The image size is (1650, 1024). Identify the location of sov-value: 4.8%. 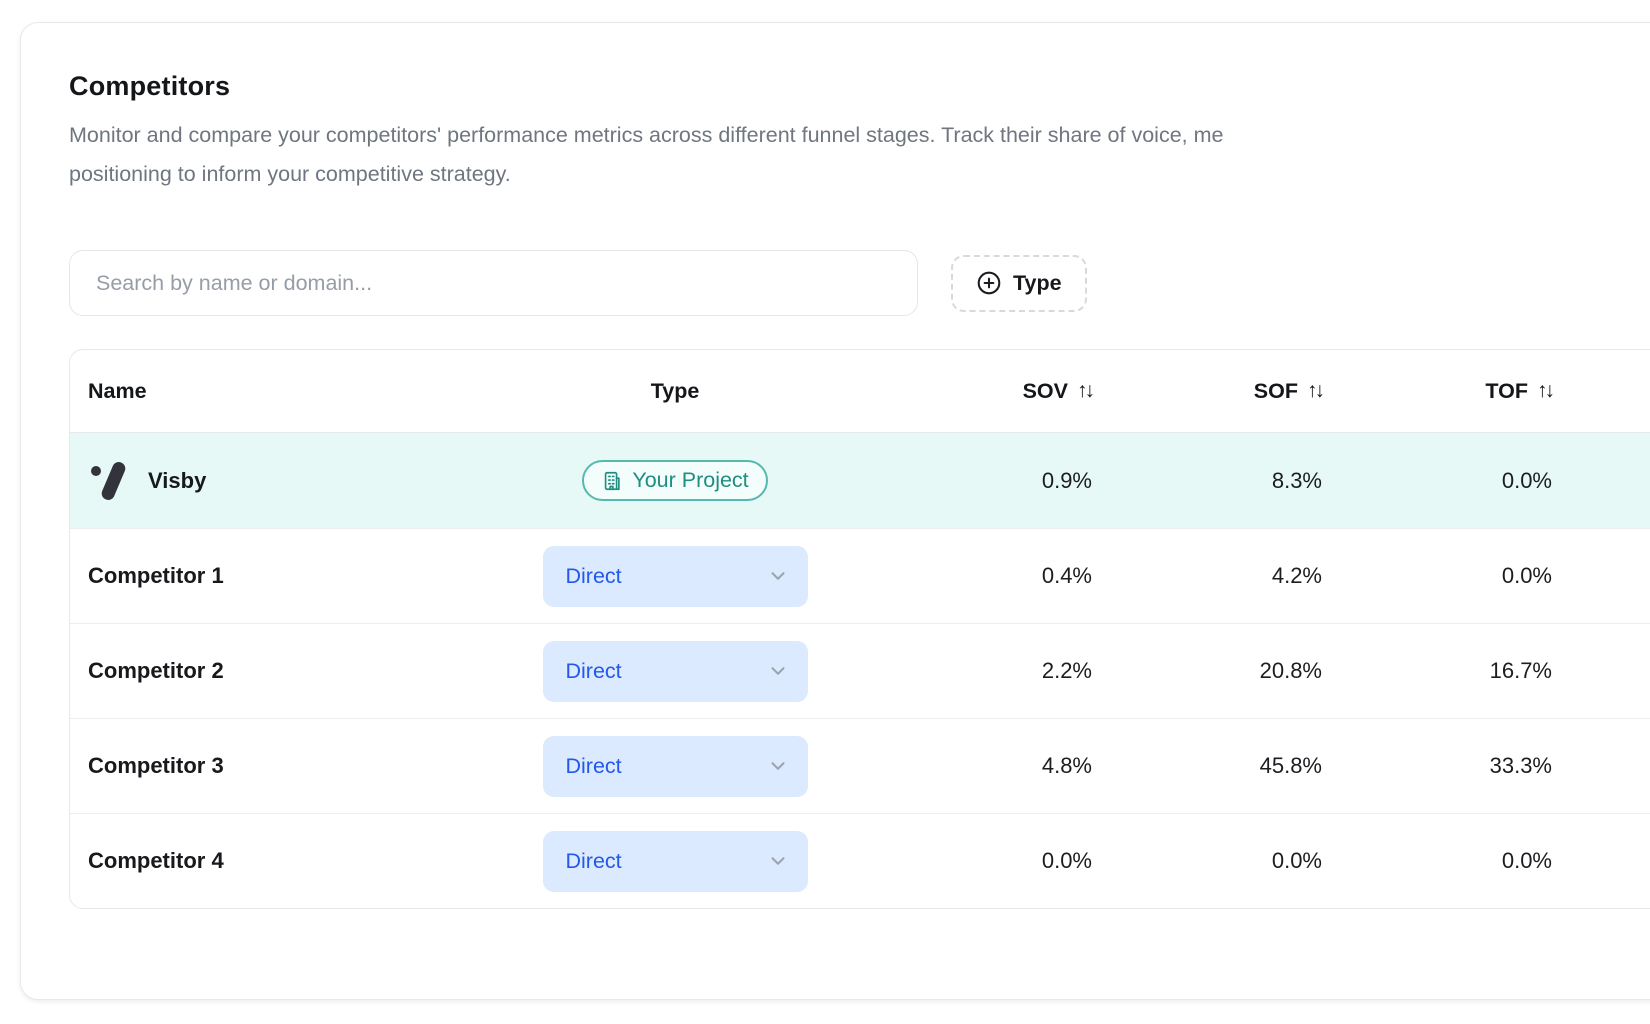
(1066, 765).